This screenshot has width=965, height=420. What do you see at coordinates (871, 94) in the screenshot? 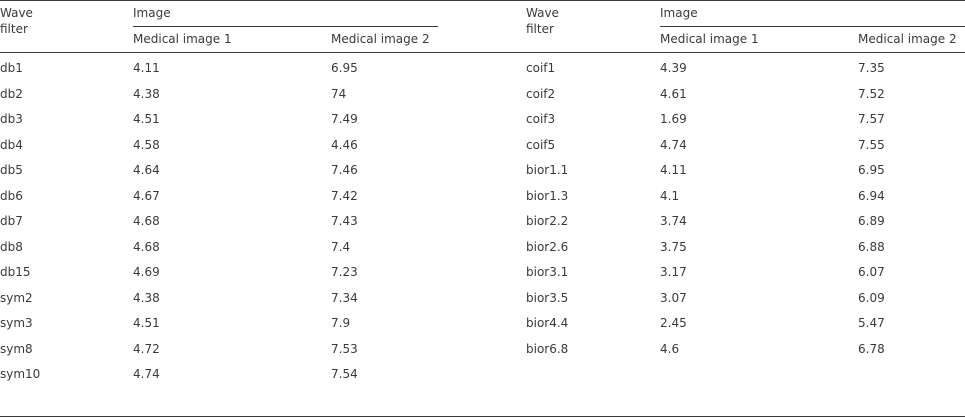
I see `right-medical-image-2-cell: 7.52` at bounding box center [871, 94].